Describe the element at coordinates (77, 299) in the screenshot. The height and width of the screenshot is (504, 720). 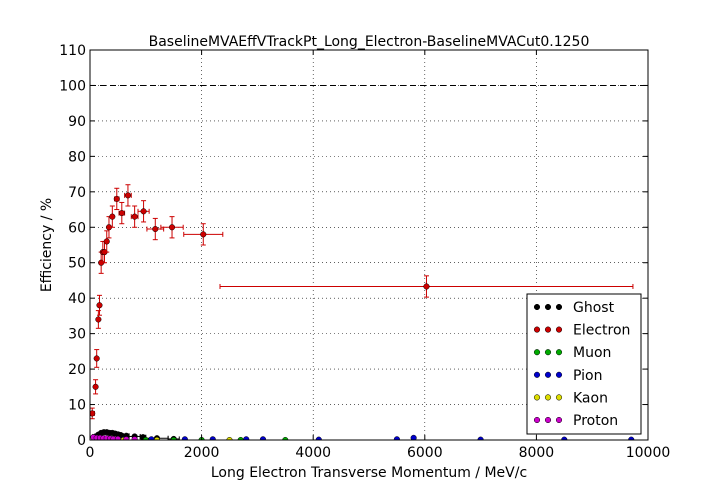
I see `y-tick-label: 40` at that location.